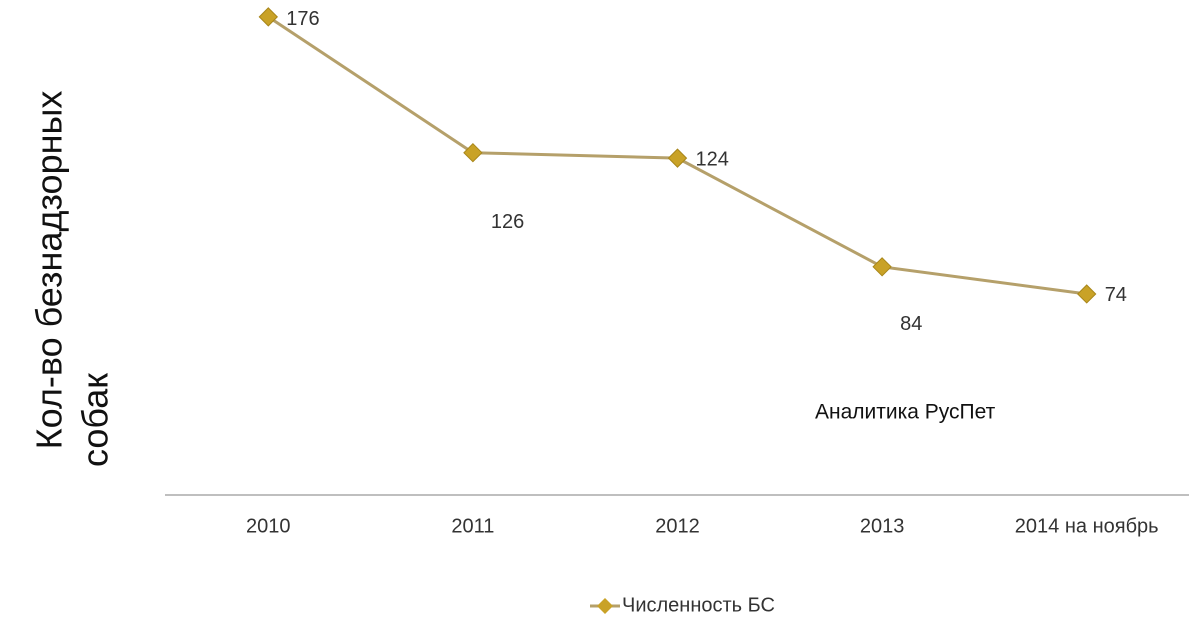 The height and width of the screenshot is (625, 1189). Describe the element at coordinates (302, 19) in the screenshot. I see `data-label: 176` at that location.